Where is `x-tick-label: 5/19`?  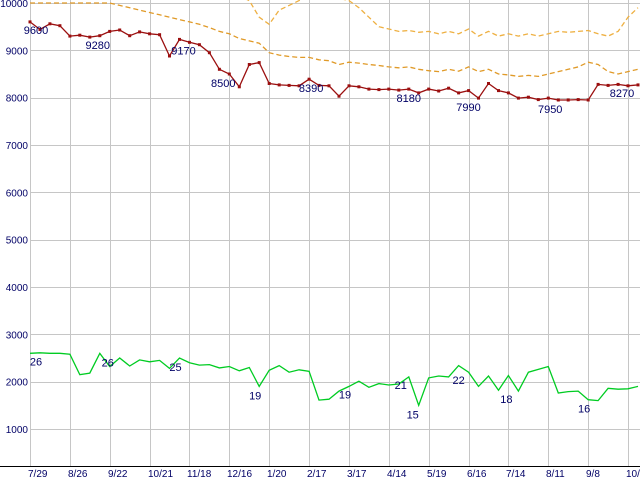 x-tick-label: 5/19 is located at coordinates (437, 474).